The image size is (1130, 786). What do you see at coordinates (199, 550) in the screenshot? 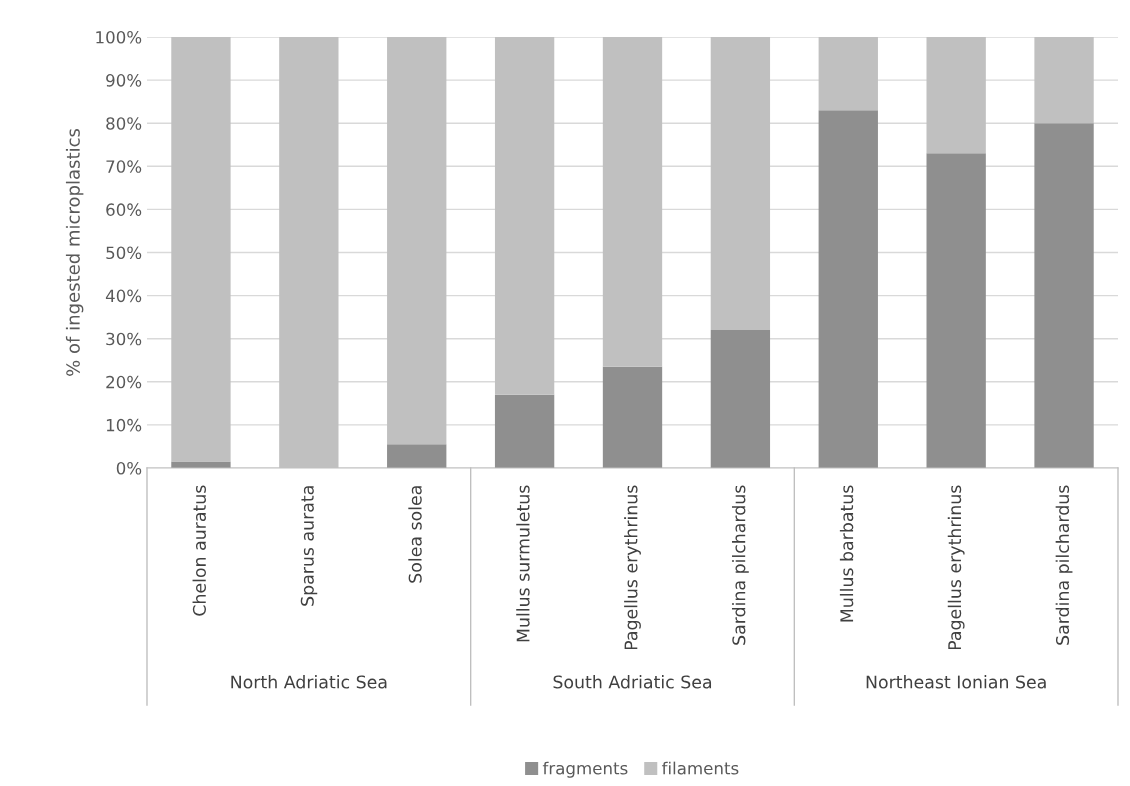
I see `x-tick-label: Chelon auratus` at bounding box center [199, 550].